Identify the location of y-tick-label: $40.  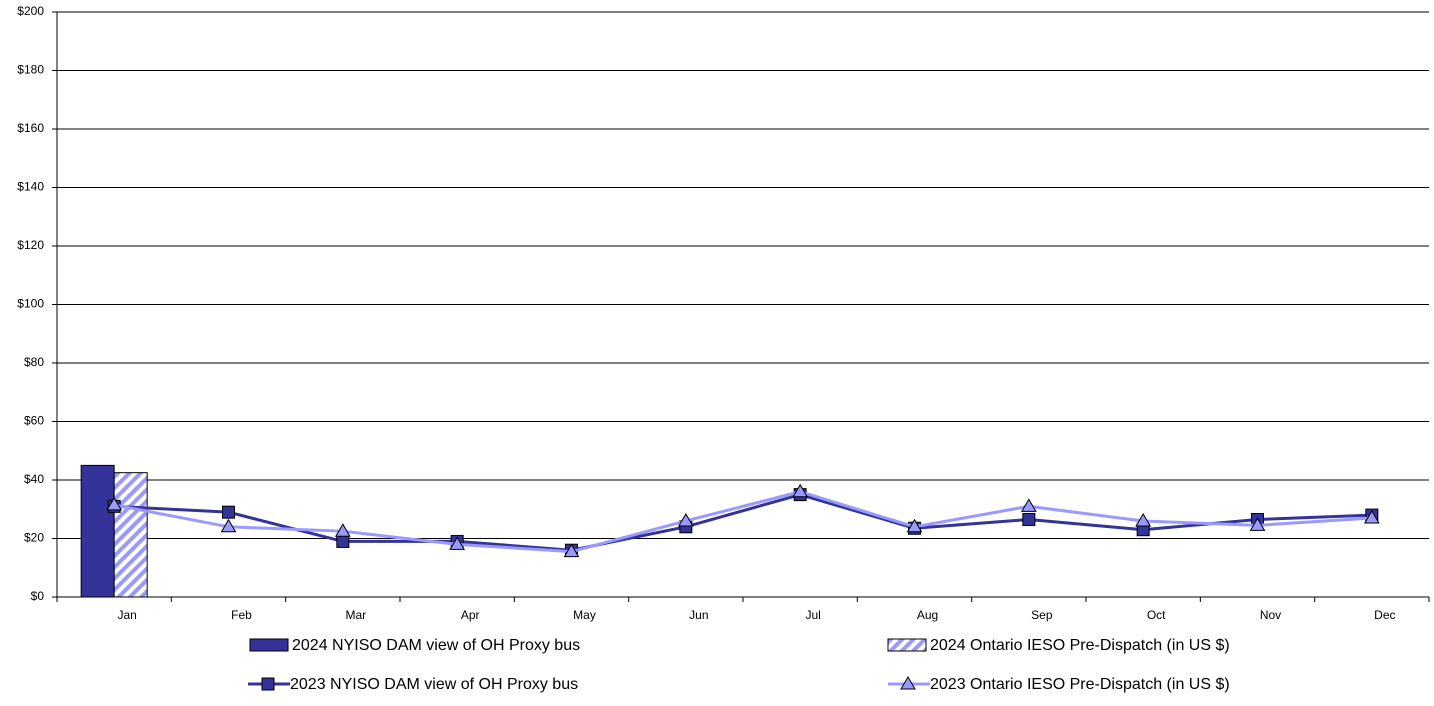
(34, 479).